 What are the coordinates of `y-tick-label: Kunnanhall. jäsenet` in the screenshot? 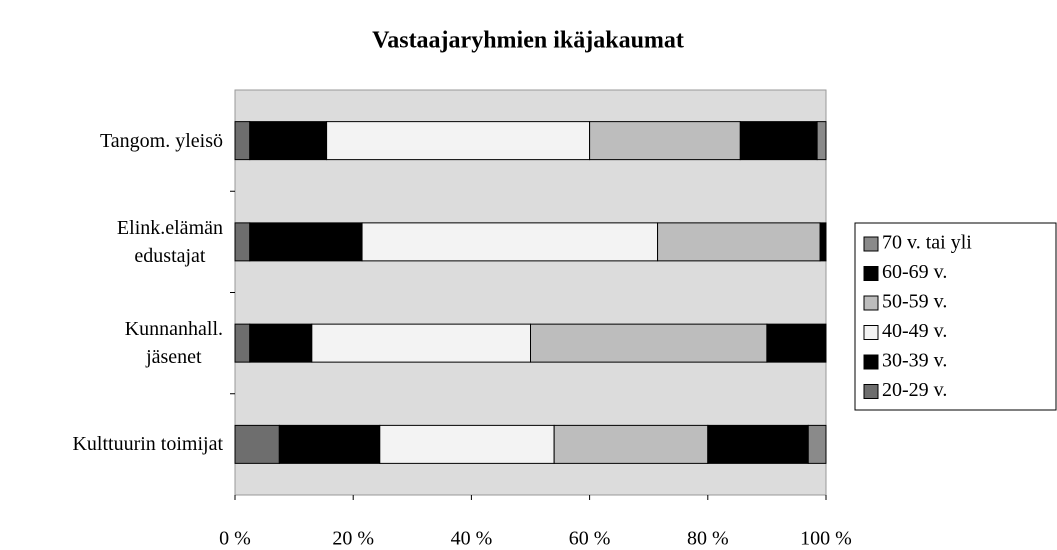 It's located at (173, 343).